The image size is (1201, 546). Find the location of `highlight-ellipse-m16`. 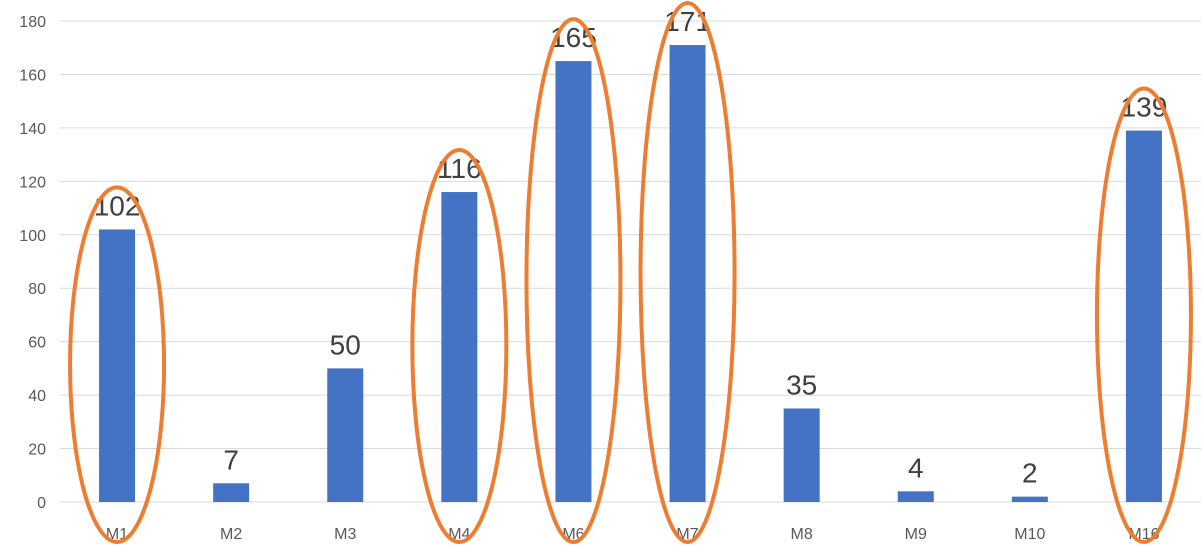

highlight-ellipse-m16 is located at coordinates (1143, 315).